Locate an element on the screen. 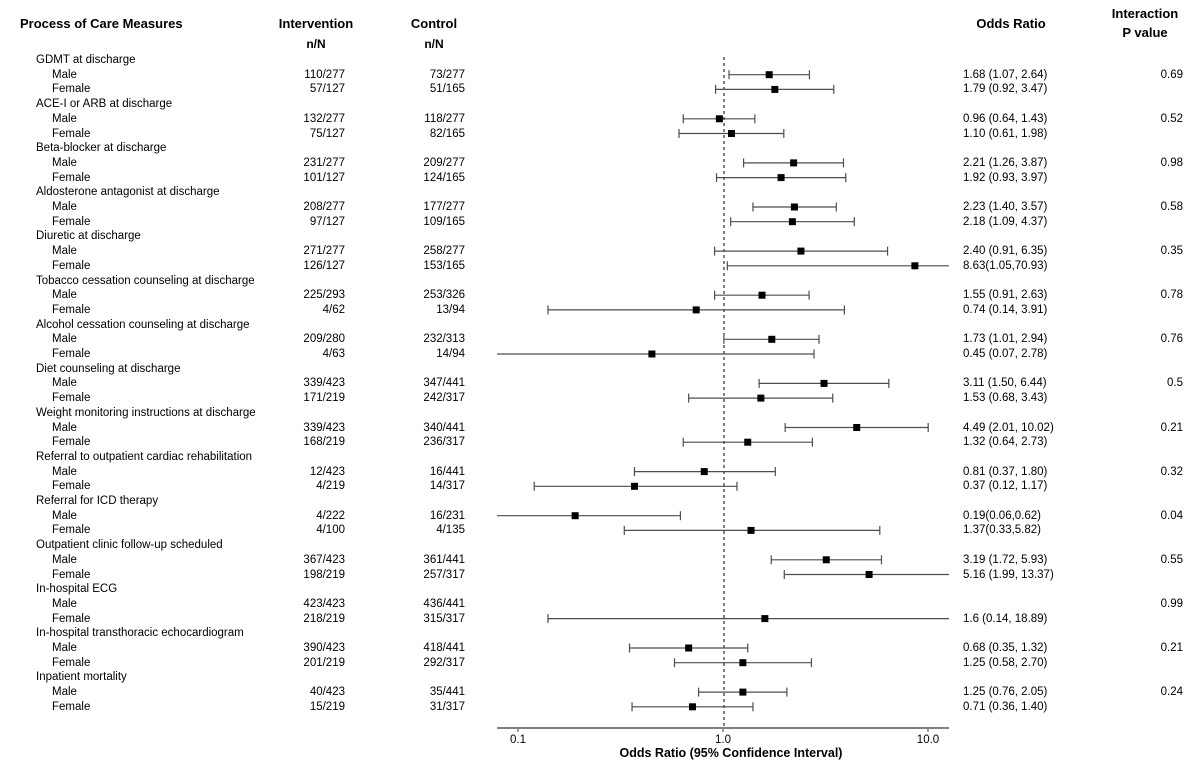 The height and width of the screenshot is (769, 1200). column-header-odds-ratio: Odds Ratio is located at coordinates (1011, 23).